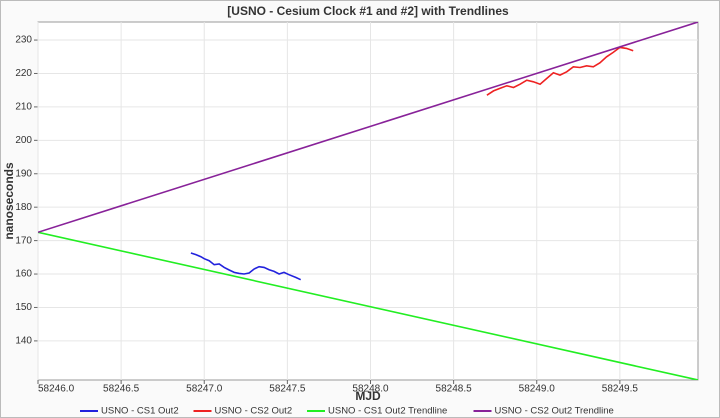 The width and height of the screenshot is (720, 418). Describe the element at coordinates (23, 207) in the screenshot. I see `y-tick-label: 180` at that location.